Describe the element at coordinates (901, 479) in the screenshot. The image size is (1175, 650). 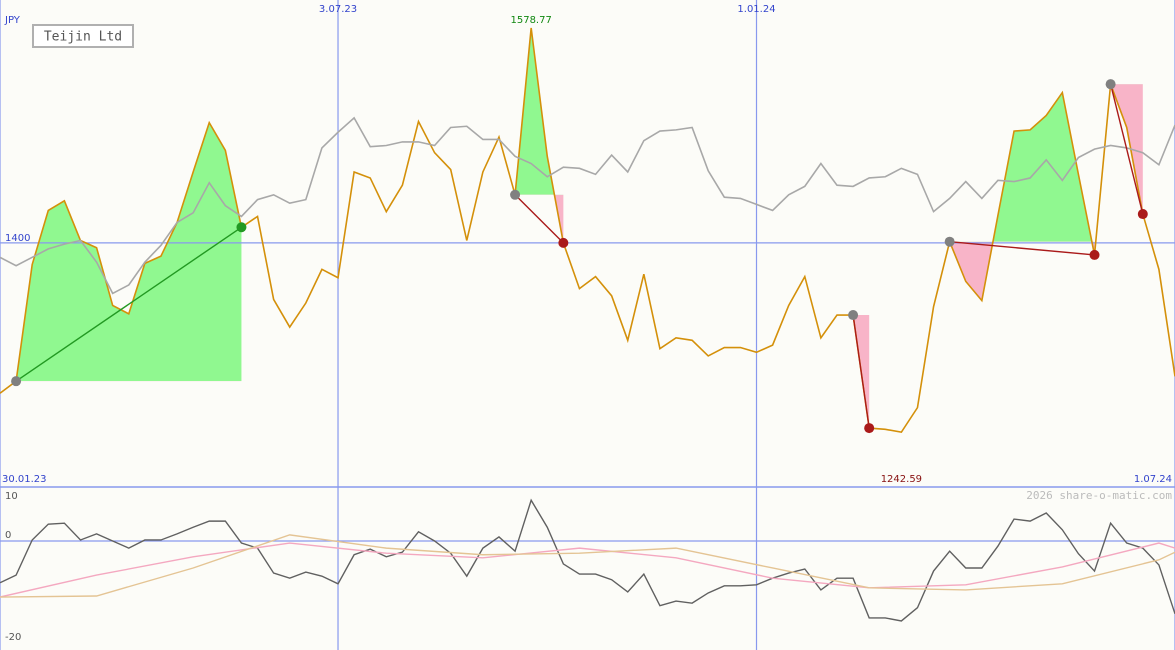
I see `min-label: 1242.59` at that location.